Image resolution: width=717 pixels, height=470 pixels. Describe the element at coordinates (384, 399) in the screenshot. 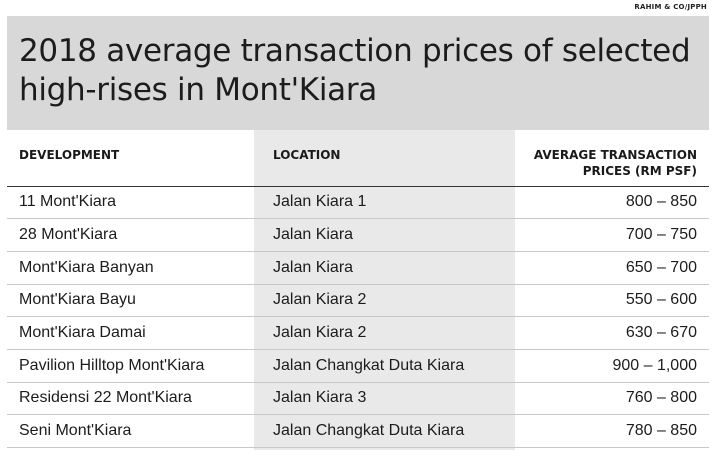

I see `cell-location: Jalan Kiara 3` at that location.